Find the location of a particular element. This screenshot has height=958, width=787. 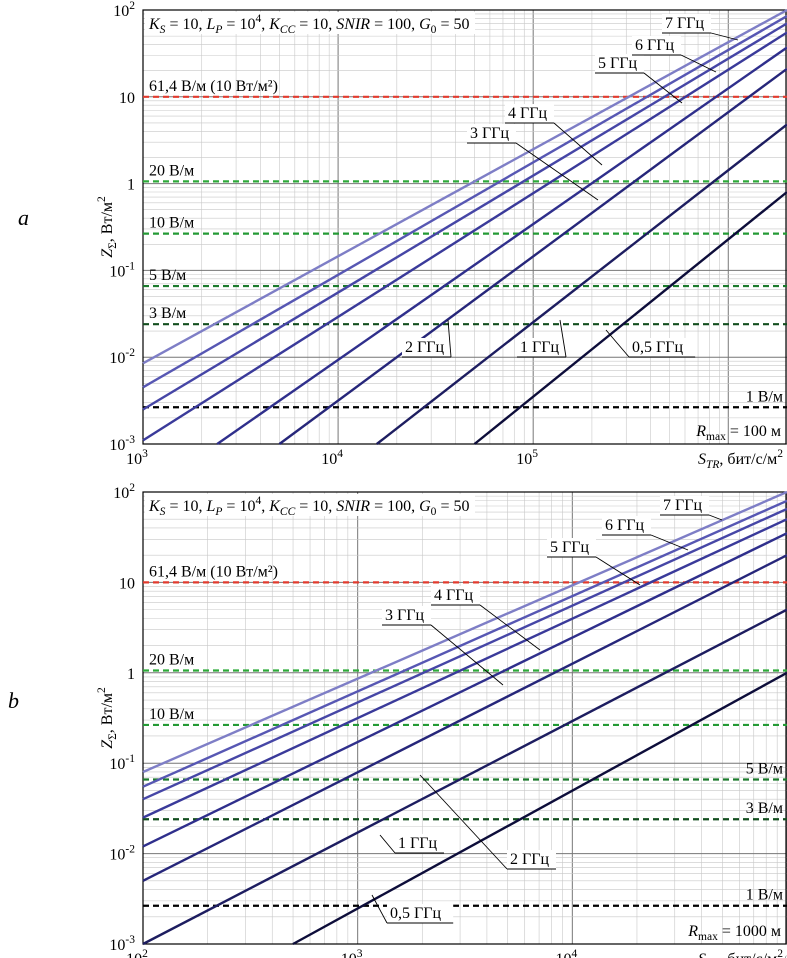

x-tick-label: 105 is located at coordinates (527, 458).